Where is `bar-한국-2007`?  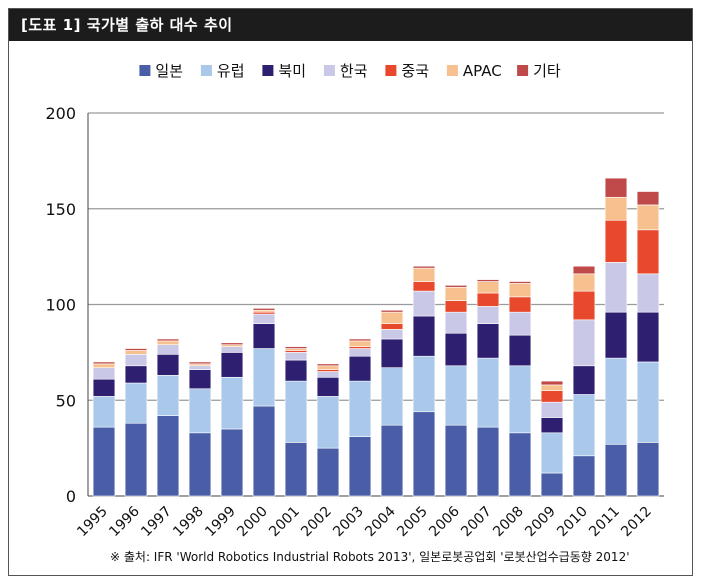 bar-한국-2007 is located at coordinates (488, 315).